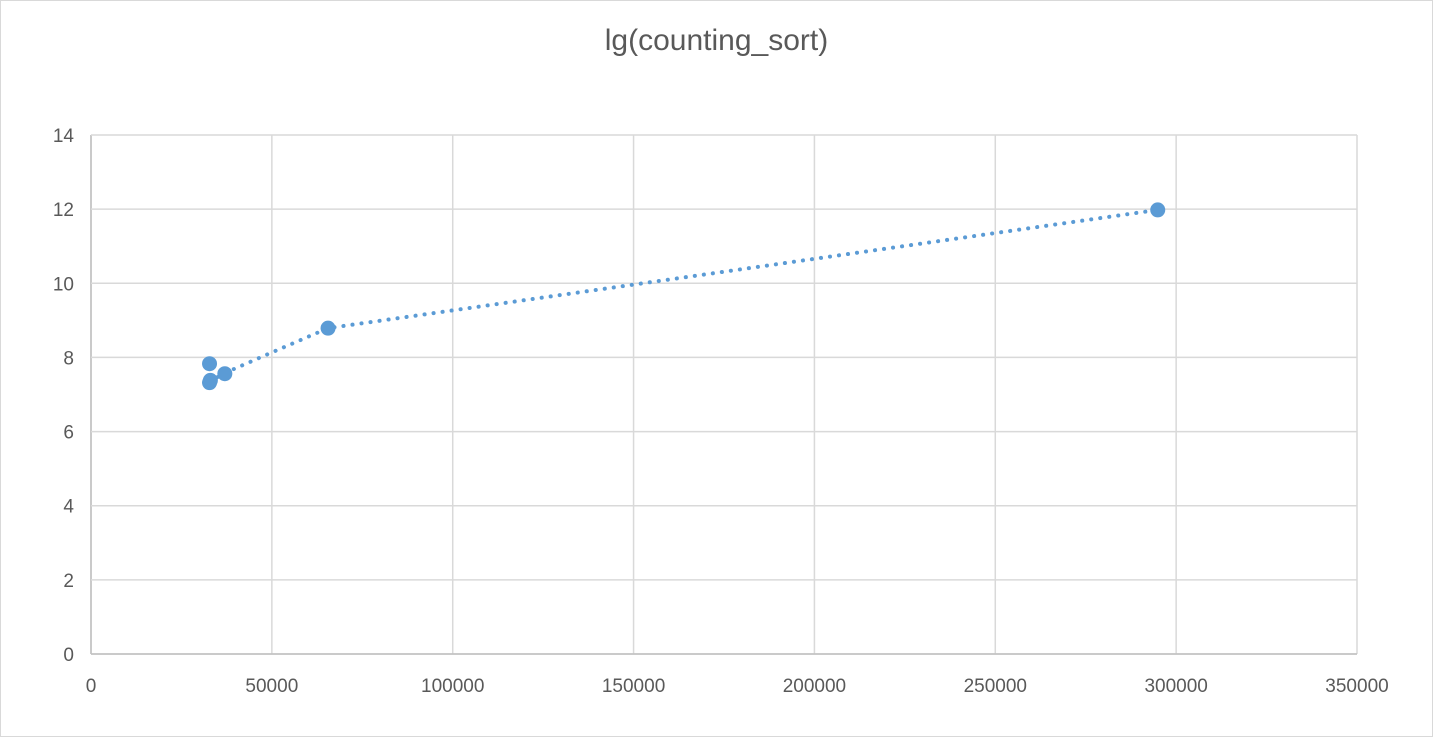 Image resolution: width=1433 pixels, height=737 pixels. I want to click on x-tick-label: 200000, so click(814, 686).